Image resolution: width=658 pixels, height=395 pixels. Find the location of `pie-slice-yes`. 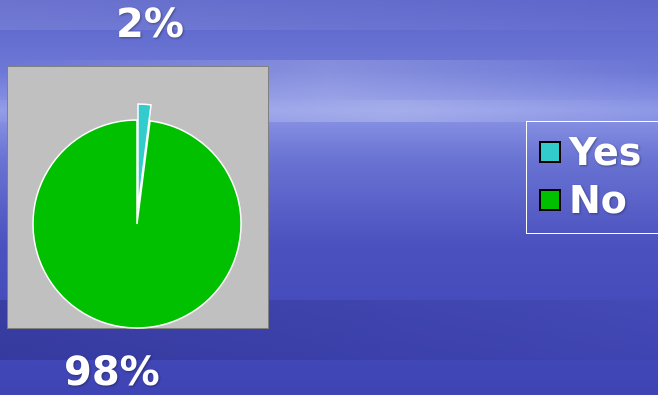

pie-slice-yes is located at coordinates (144, 156).